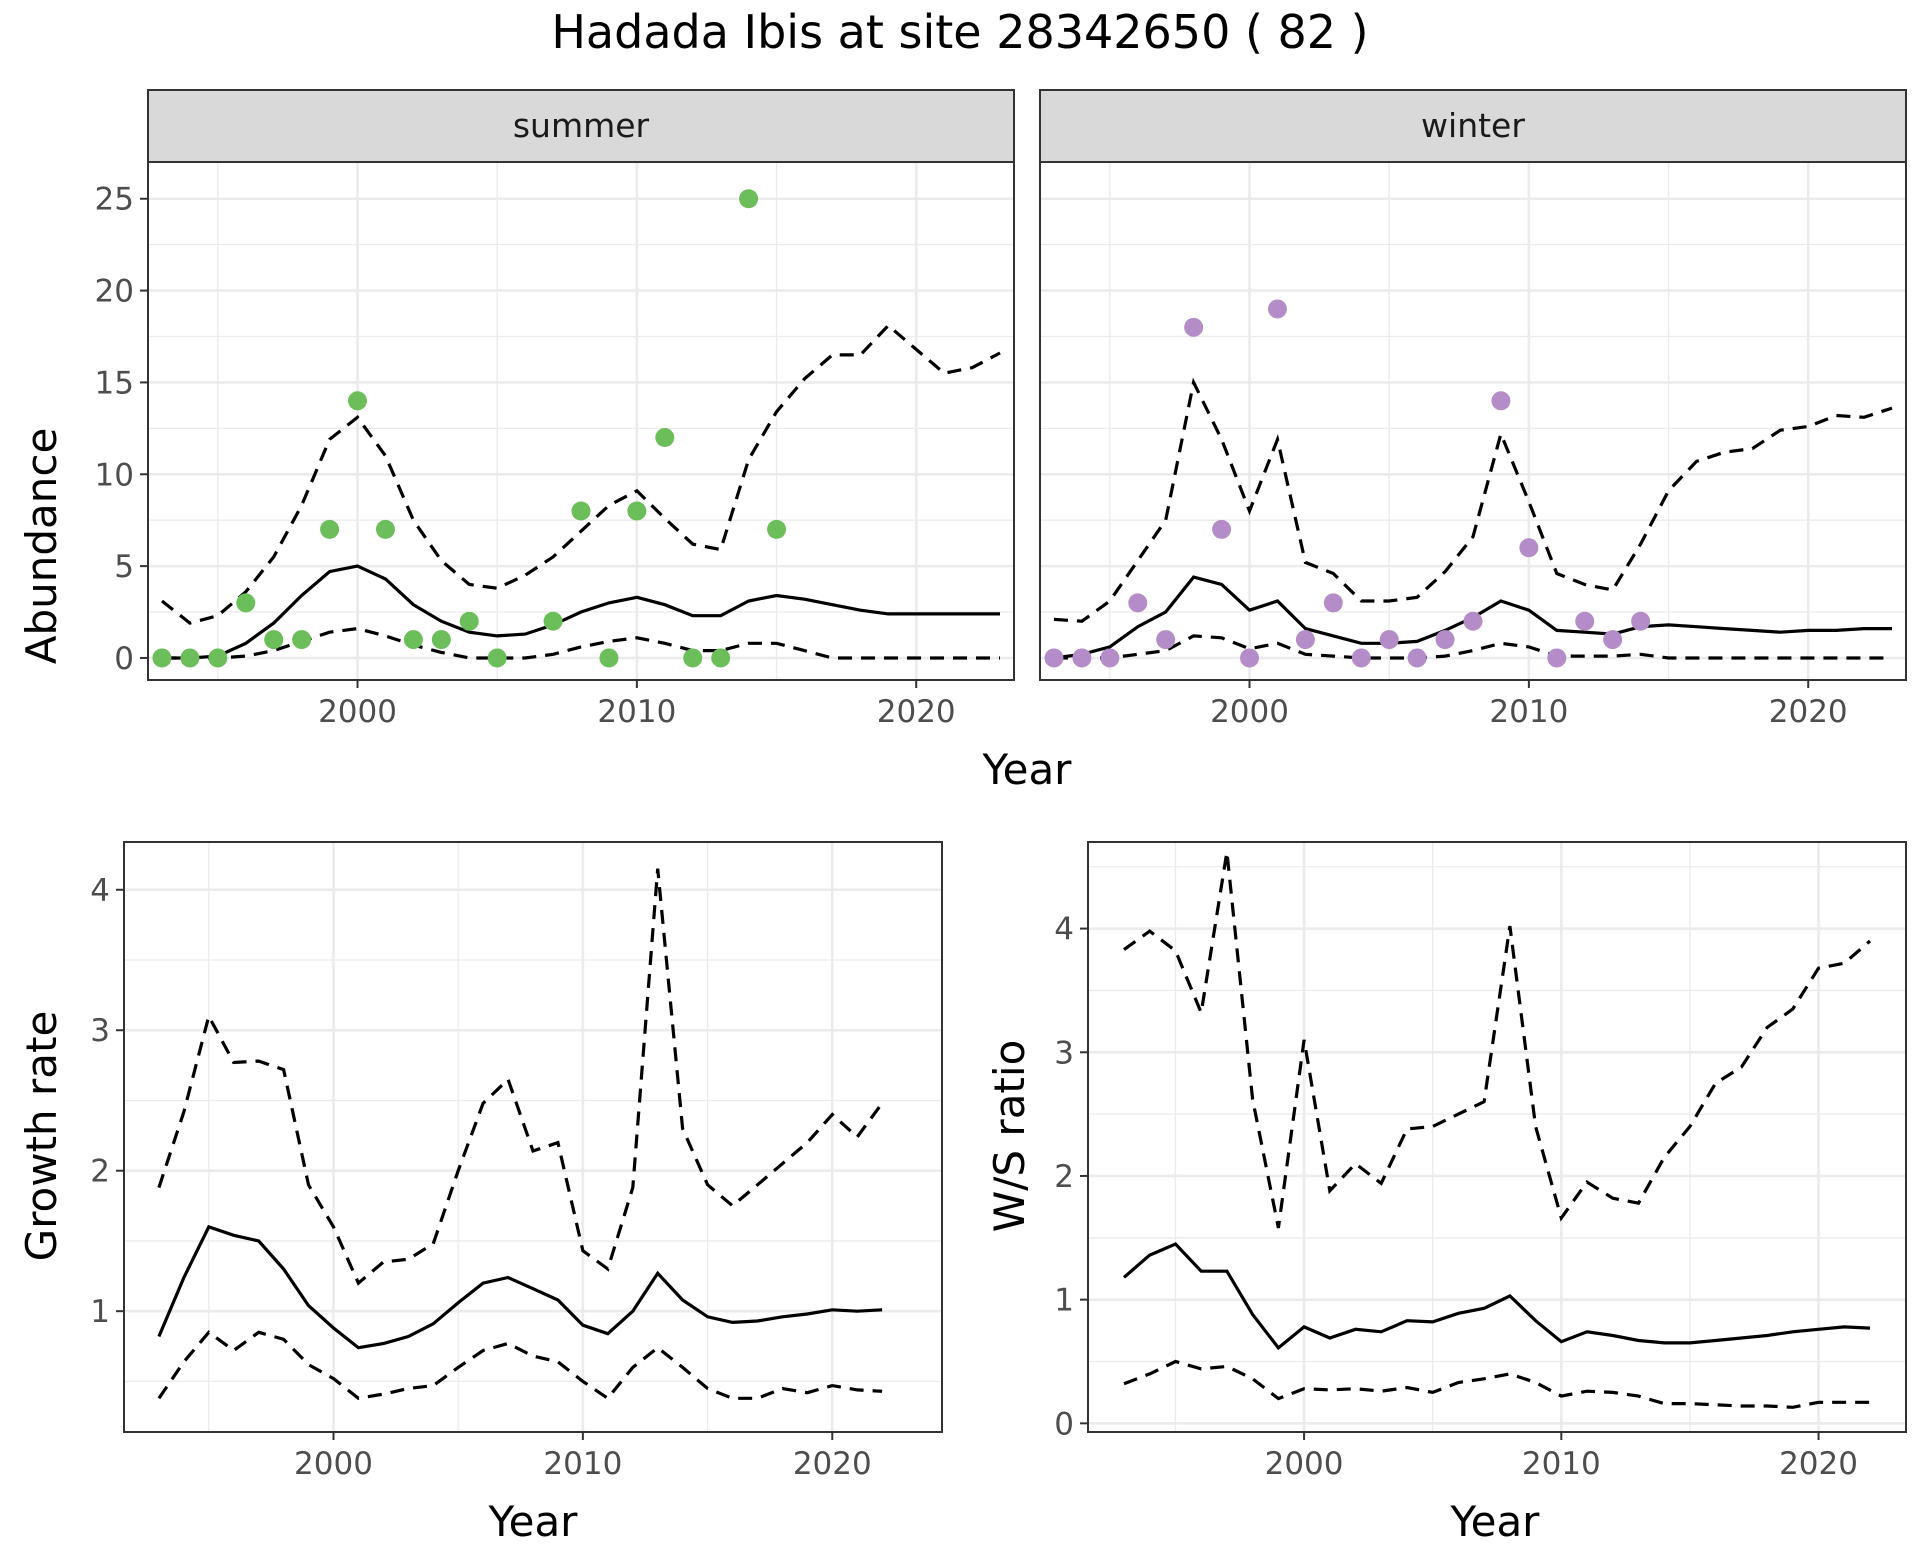 The height and width of the screenshot is (1560, 1920). What do you see at coordinates (1497, 1040) in the screenshot?
I see `upper-line-ws` at bounding box center [1497, 1040].